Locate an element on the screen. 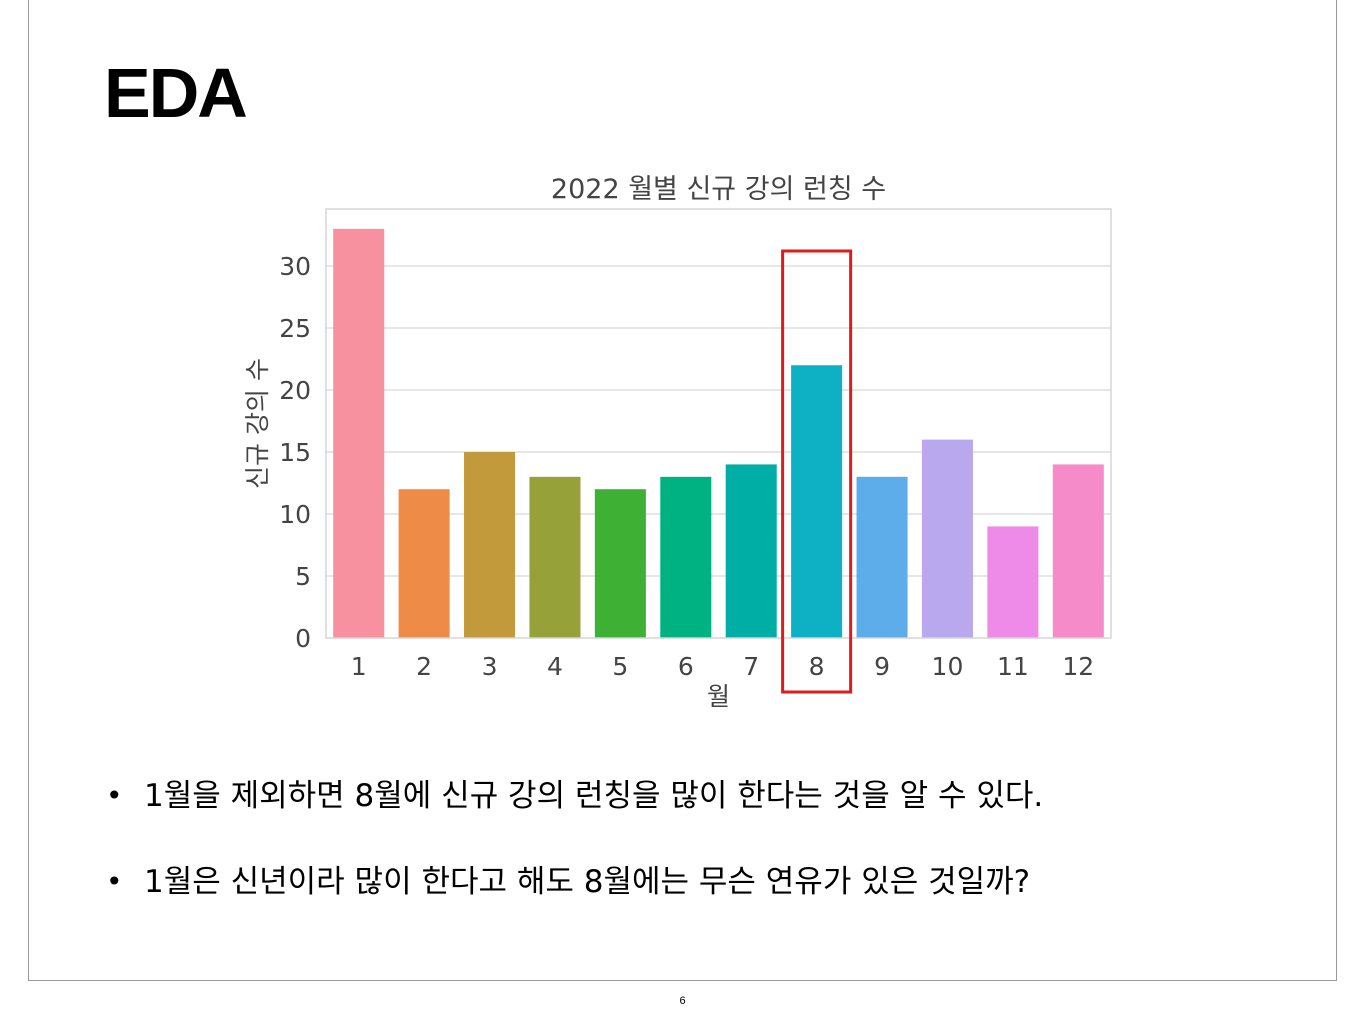 Image resolution: width=1365 pixels, height=1024 pixels. x-tick-label: 4 is located at coordinates (555, 666).